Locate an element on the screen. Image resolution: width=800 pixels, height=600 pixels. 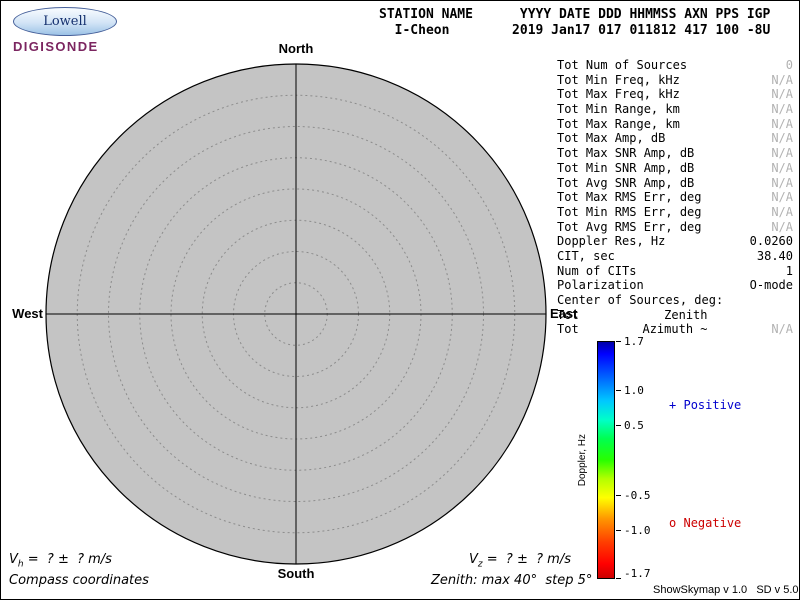
stats-row: Num of CITs 1 is located at coordinates (675, 271).